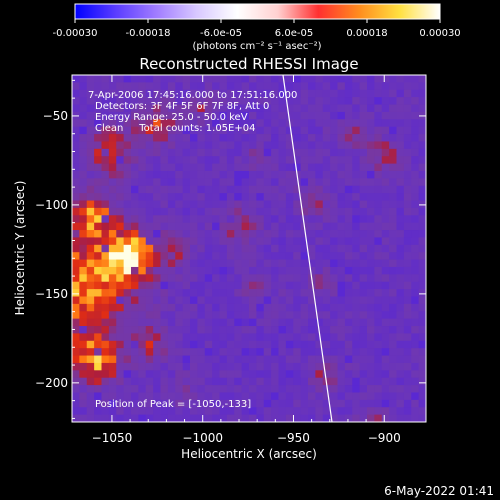 The image size is (500, 500). What do you see at coordinates (173, 404) in the screenshot?
I see `peak-position-label: Position of Peak = [-1050,-133]` at bounding box center [173, 404].